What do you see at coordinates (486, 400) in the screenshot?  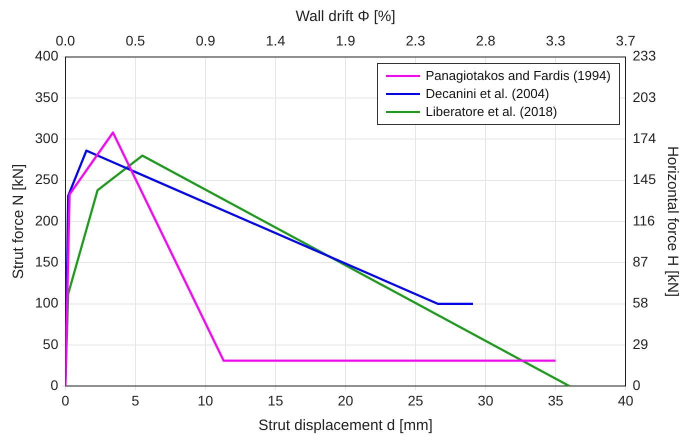 I see `x-tick-label: 30` at bounding box center [486, 400].